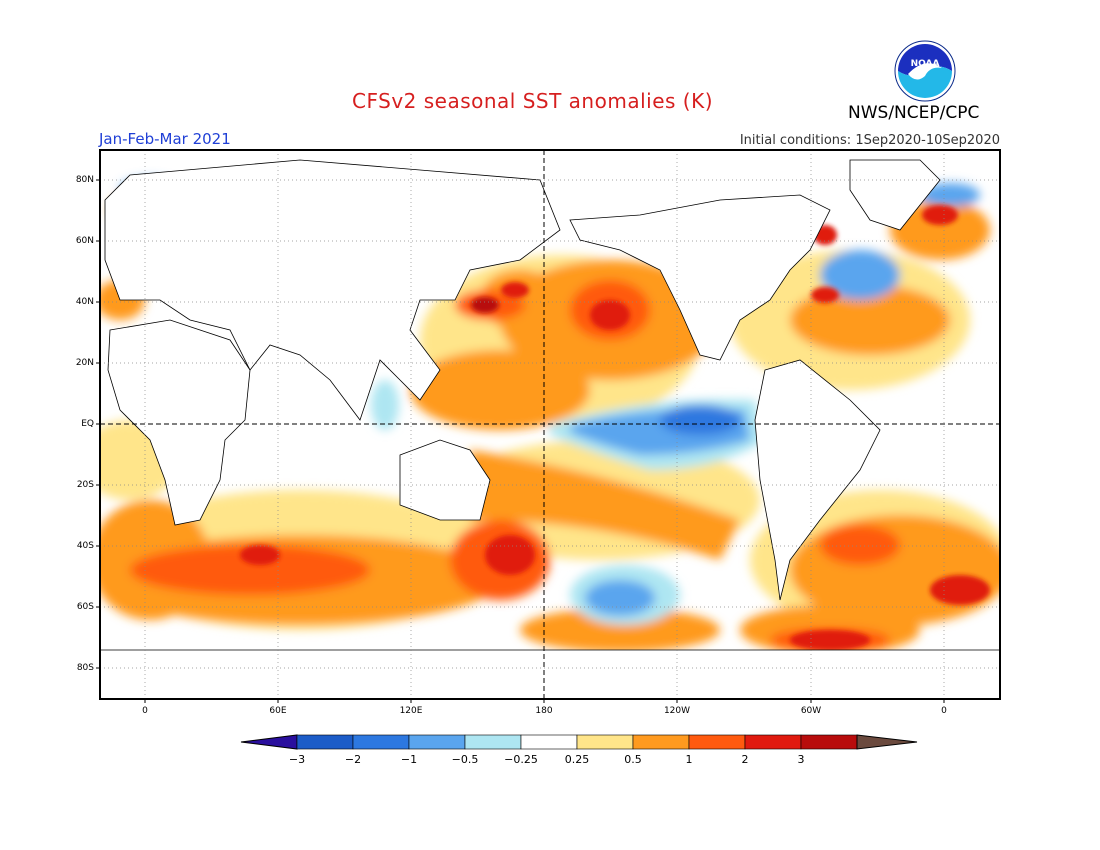 The width and height of the screenshot is (1100, 850). Describe the element at coordinates (944, 711) in the screenshot. I see `lon-label-0-east: 0` at that location.